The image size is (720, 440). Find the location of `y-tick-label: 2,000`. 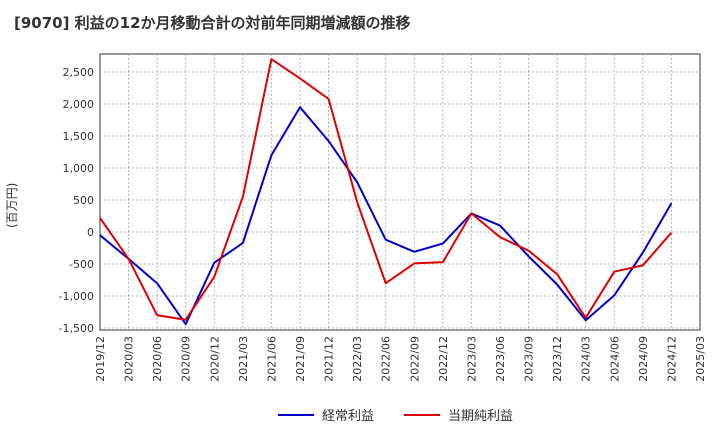

y-tick-label: 2,000 is located at coordinates (79, 104).